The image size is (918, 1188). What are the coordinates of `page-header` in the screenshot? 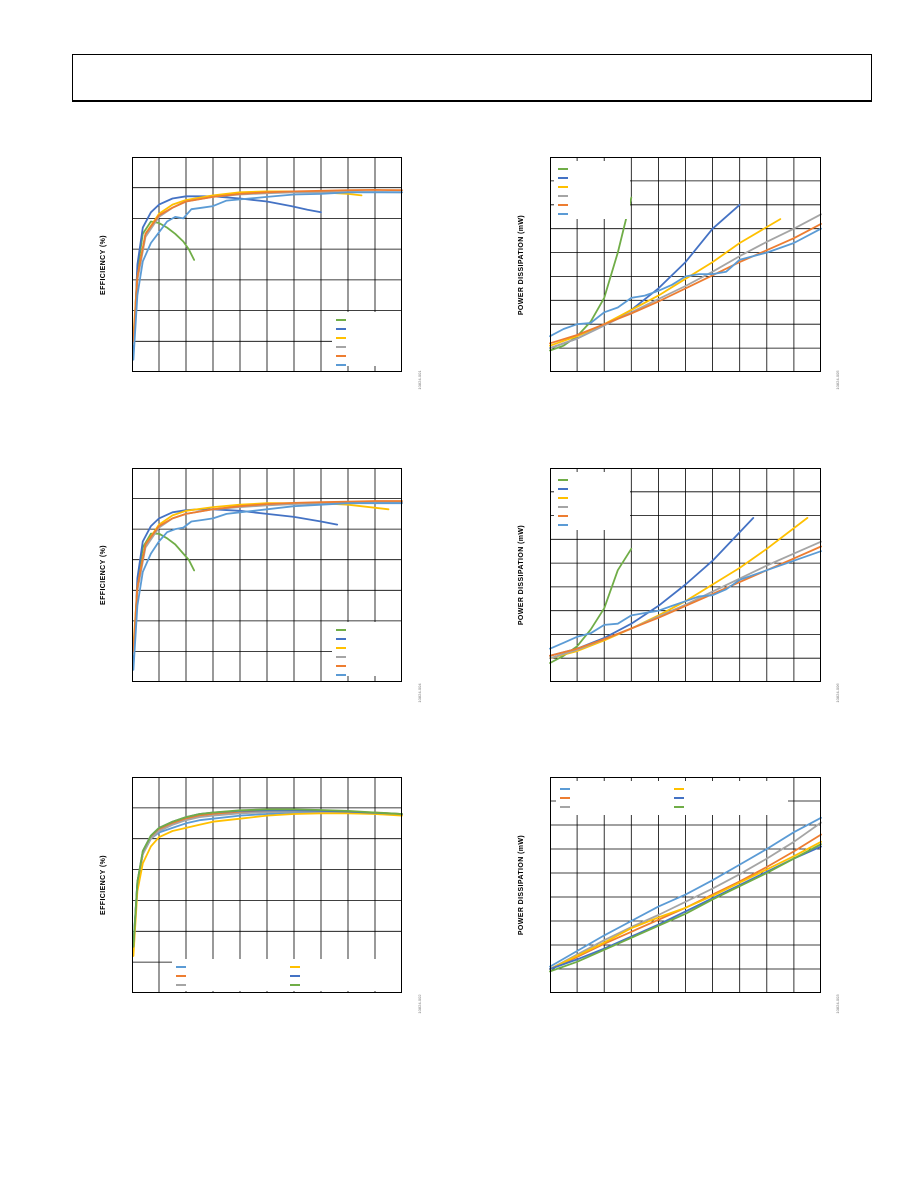 It's located at (472, 78).